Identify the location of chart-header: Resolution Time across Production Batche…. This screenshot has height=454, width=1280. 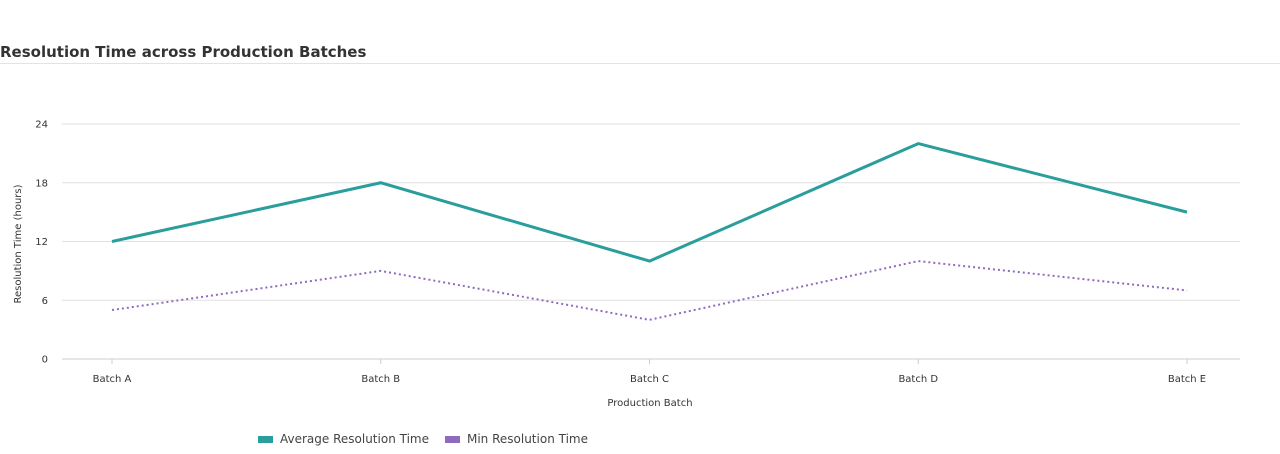
(640, 32).